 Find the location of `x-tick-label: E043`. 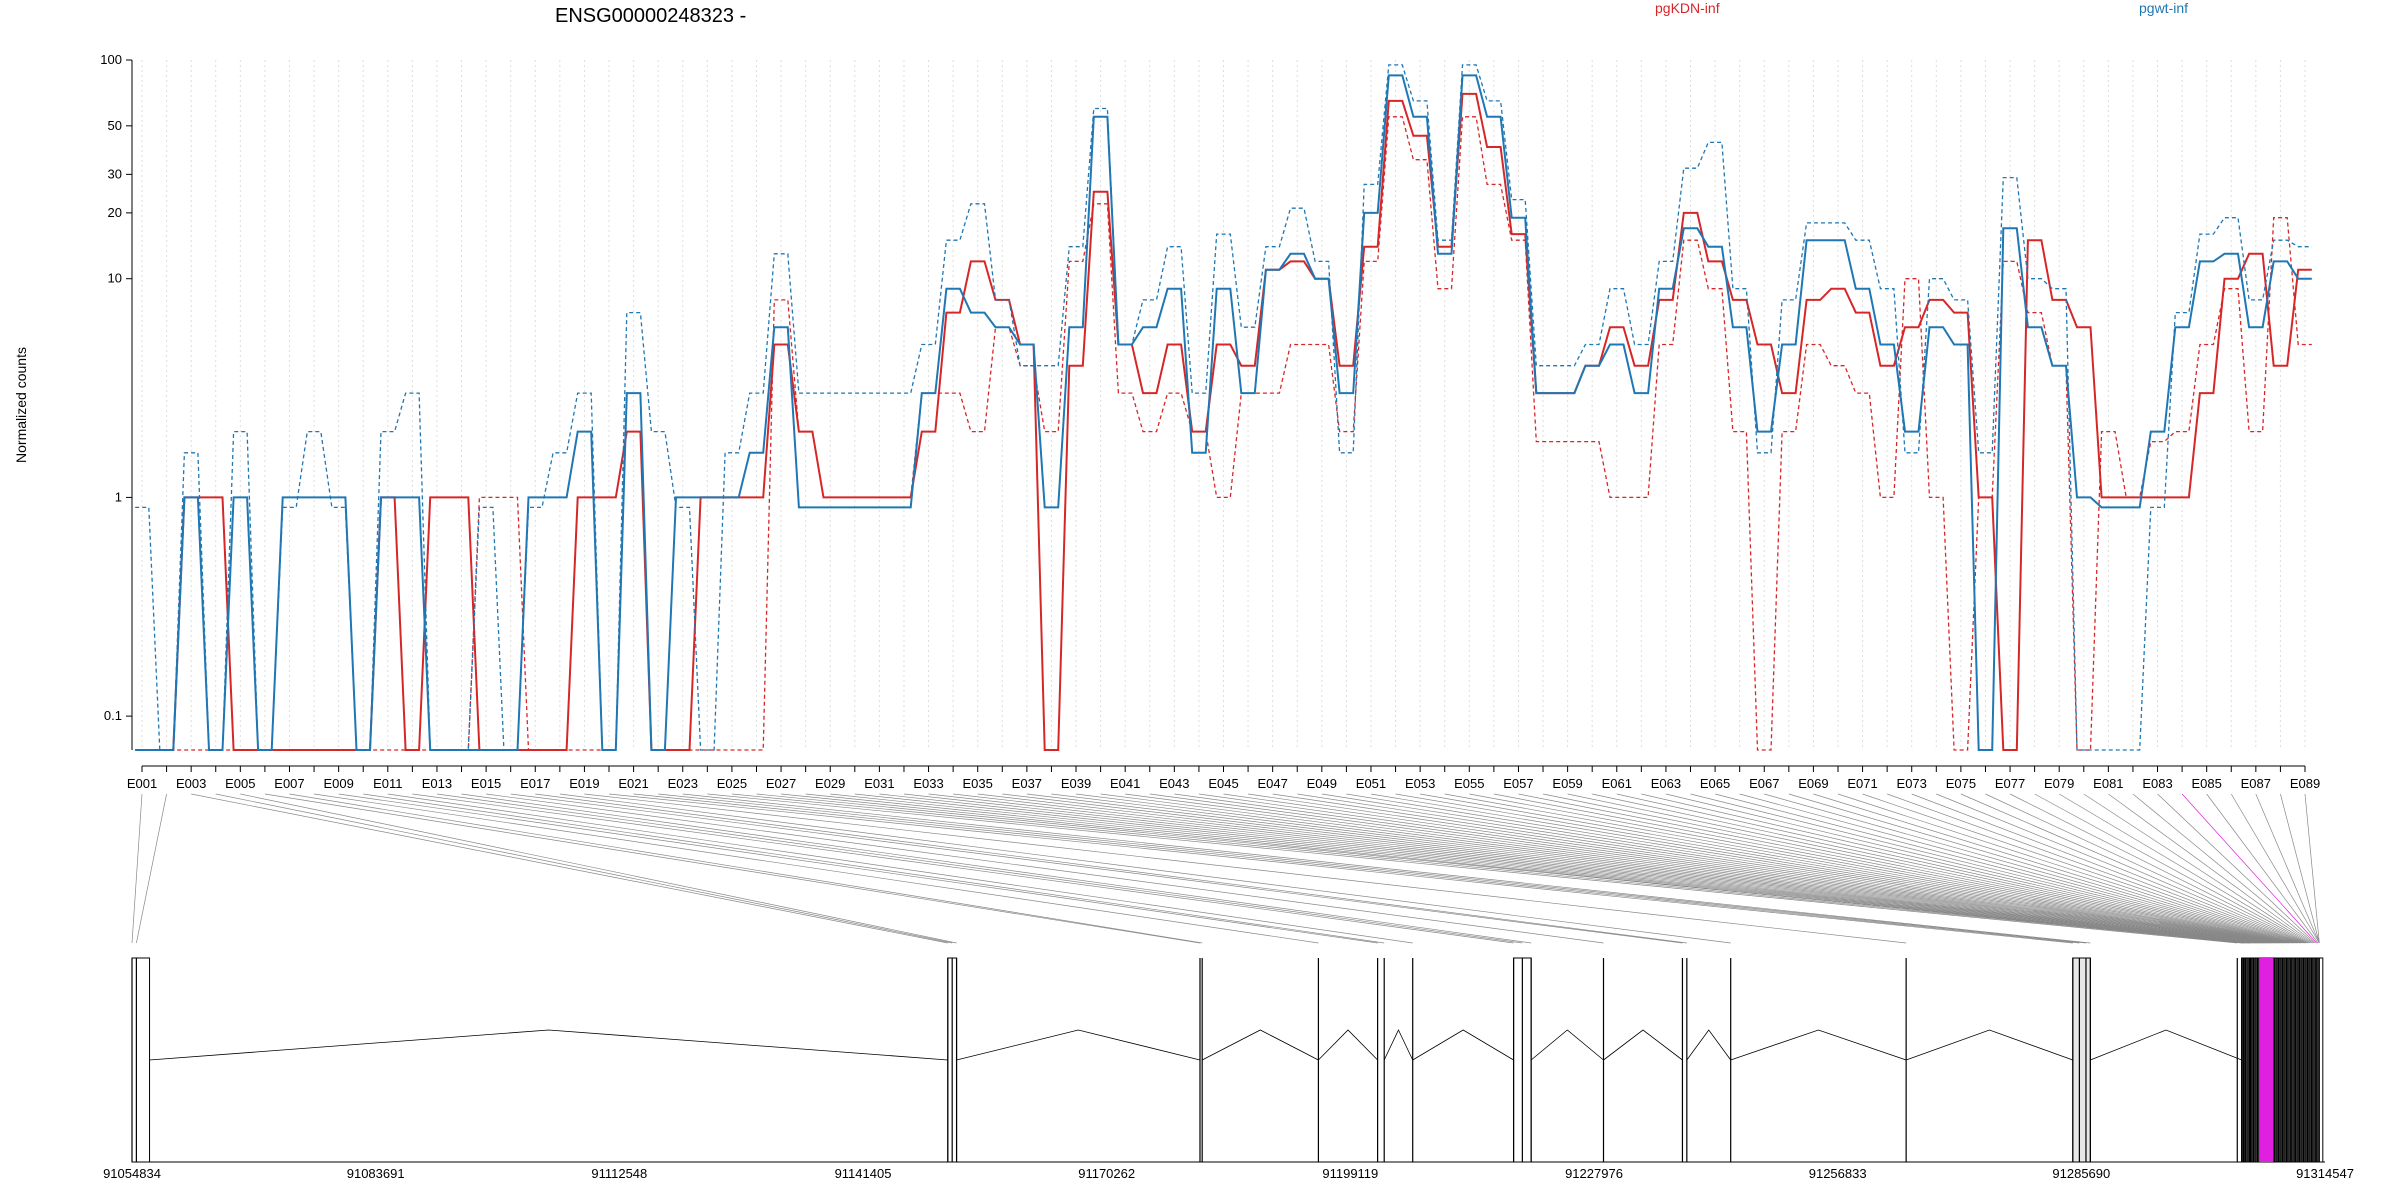

x-tick-label: E043 is located at coordinates (1174, 783).